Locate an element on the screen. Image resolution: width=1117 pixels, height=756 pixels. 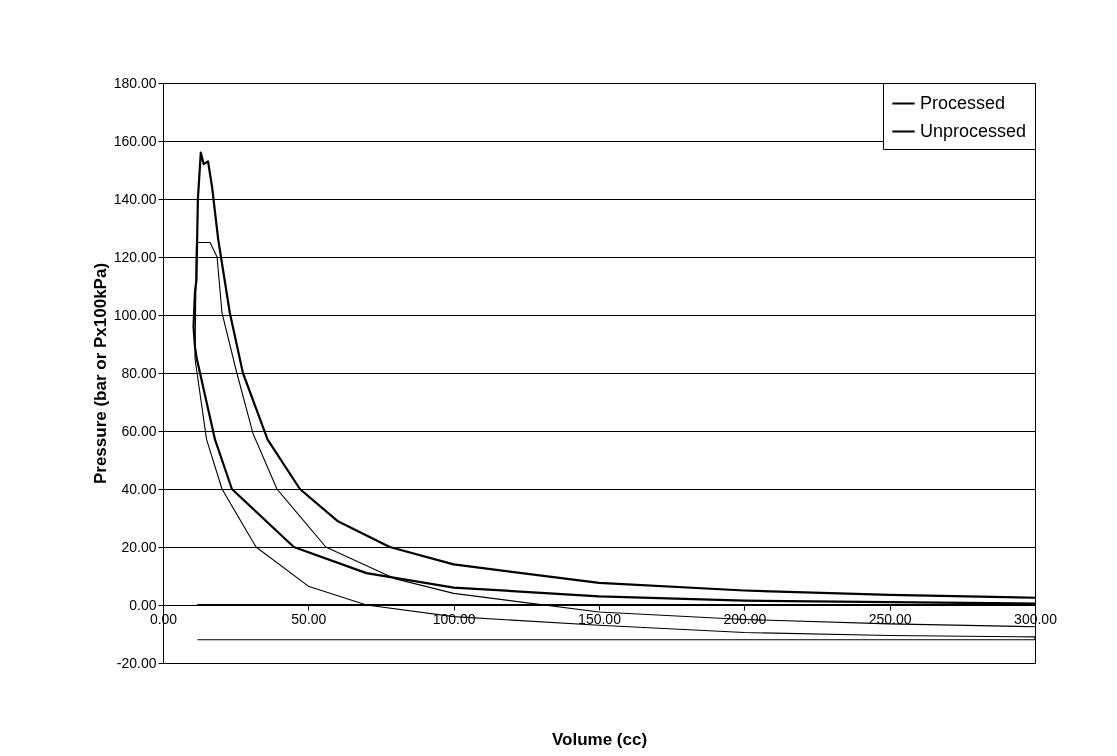
y-tick-label: 0.00 is located at coordinates (143, 604).